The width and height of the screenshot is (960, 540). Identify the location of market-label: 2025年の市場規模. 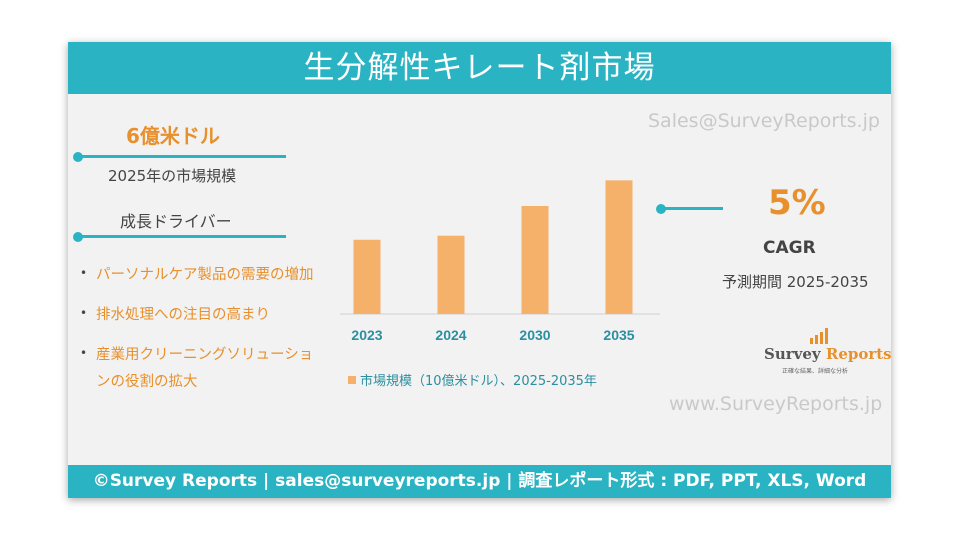
(172, 176).